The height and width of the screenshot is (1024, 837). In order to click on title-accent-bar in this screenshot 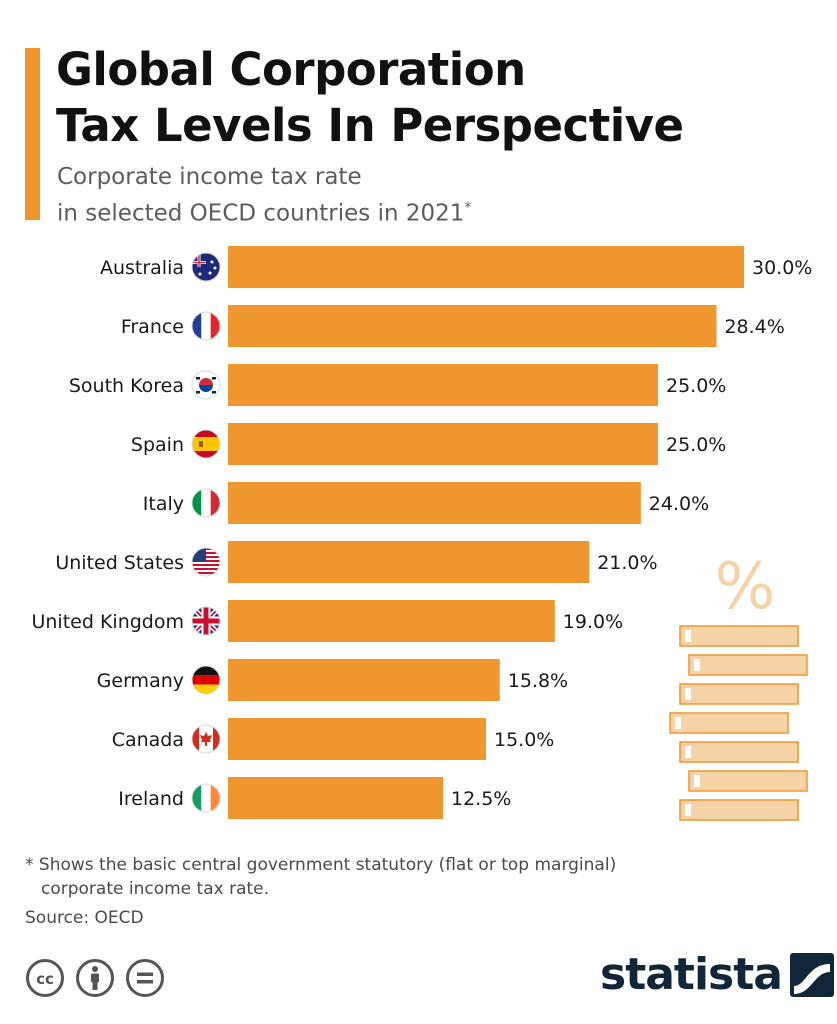, I will do `click(32, 134)`.